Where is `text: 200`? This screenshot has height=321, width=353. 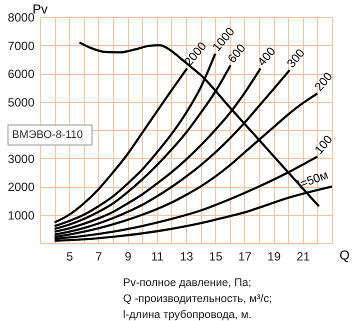
text: 200 is located at coordinates (324, 81).